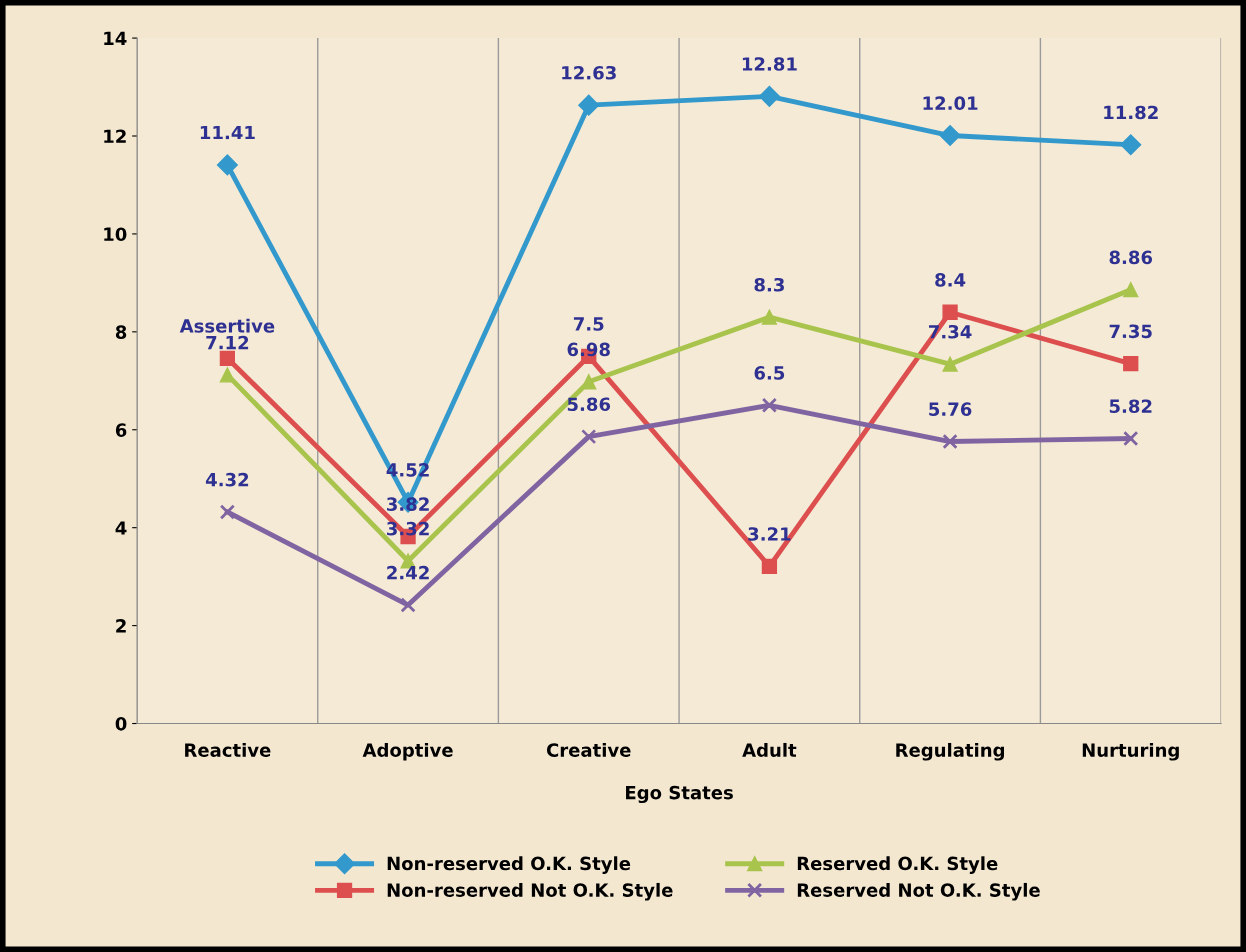  I want to click on data-label: 7.12, so click(227, 342).